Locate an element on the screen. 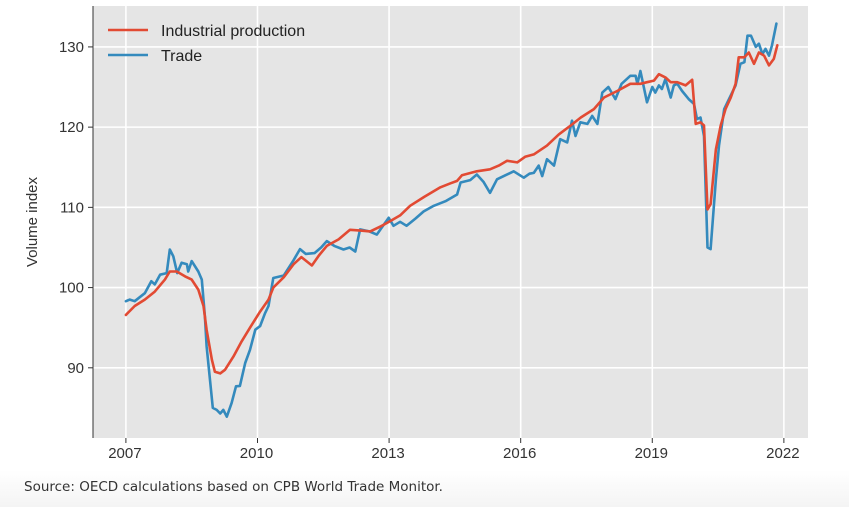 Image resolution: width=849 pixels, height=507 pixels. x-tick-label: 2010 is located at coordinates (256, 453).